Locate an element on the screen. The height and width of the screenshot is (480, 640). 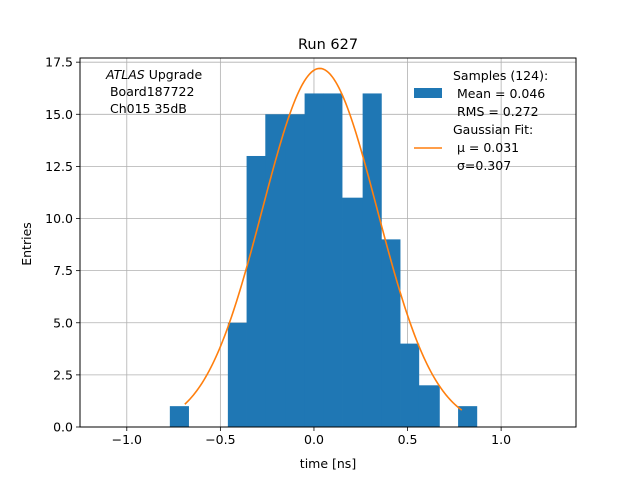
x-tick-label: 0.5 is located at coordinates (408, 439).